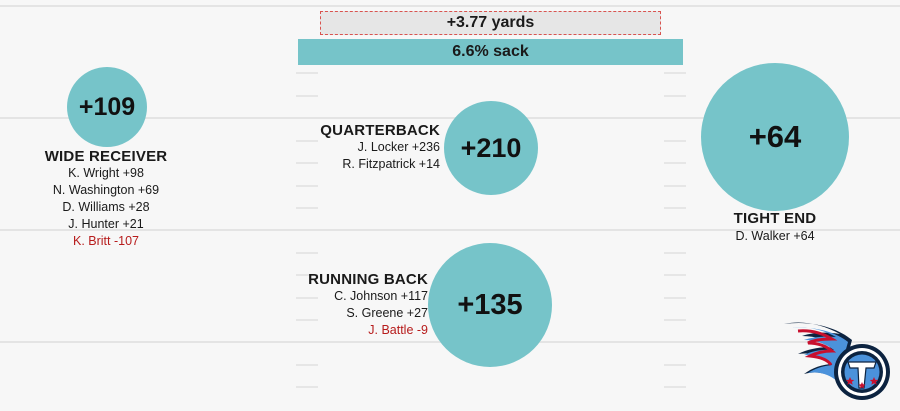 This screenshot has width=900, height=411. What do you see at coordinates (381, 296) in the screenshot?
I see `player-line: C. Johnson +117` at bounding box center [381, 296].